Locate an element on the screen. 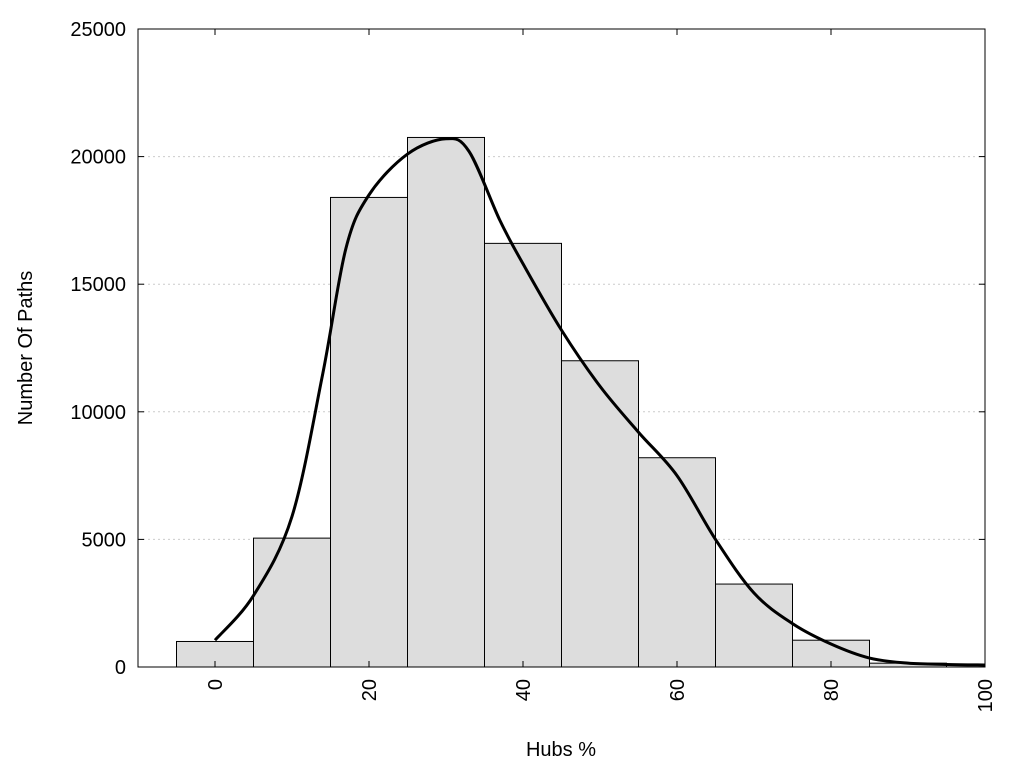  x-axis-label: Hubs % is located at coordinates (561, 750).